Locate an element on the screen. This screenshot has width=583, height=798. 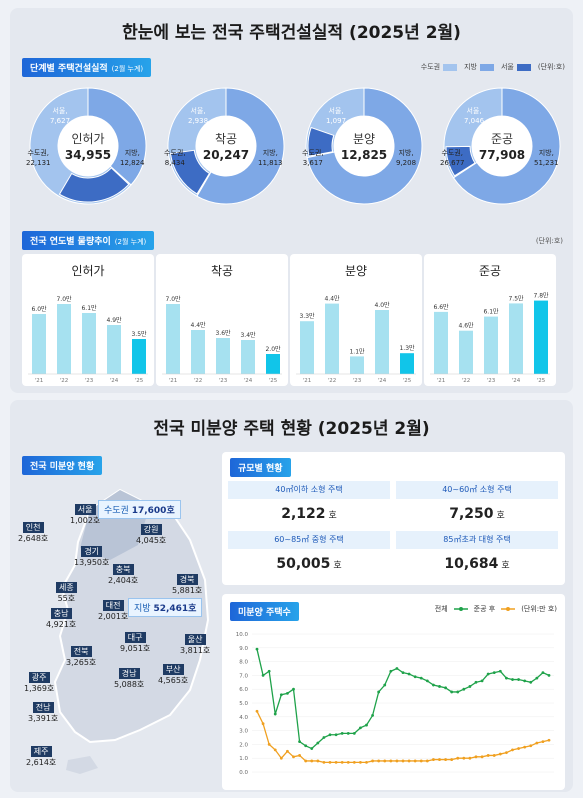
bar-label-1-3: 3.4만 is located at coordinates (248, 335).